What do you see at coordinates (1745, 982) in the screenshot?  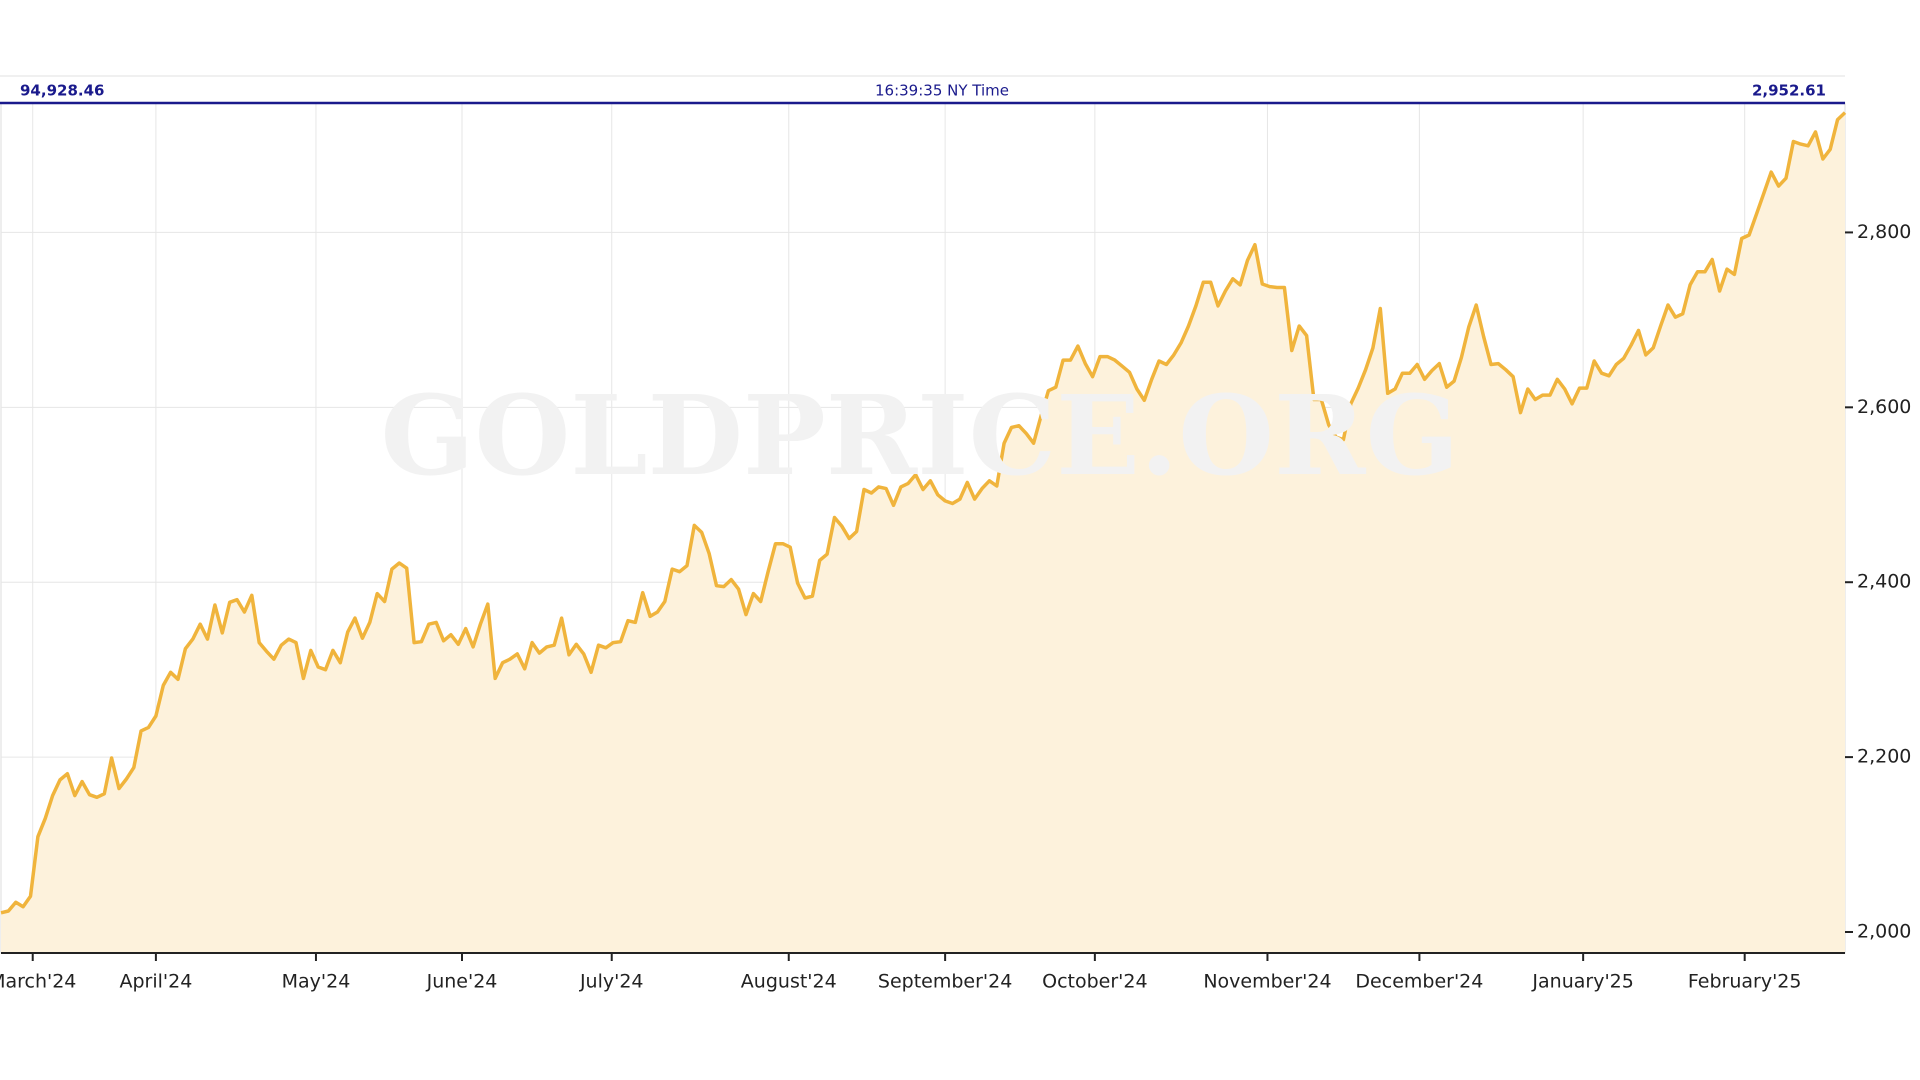 I see `x-tick-label: February'25` at bounding box center [1745, 982].